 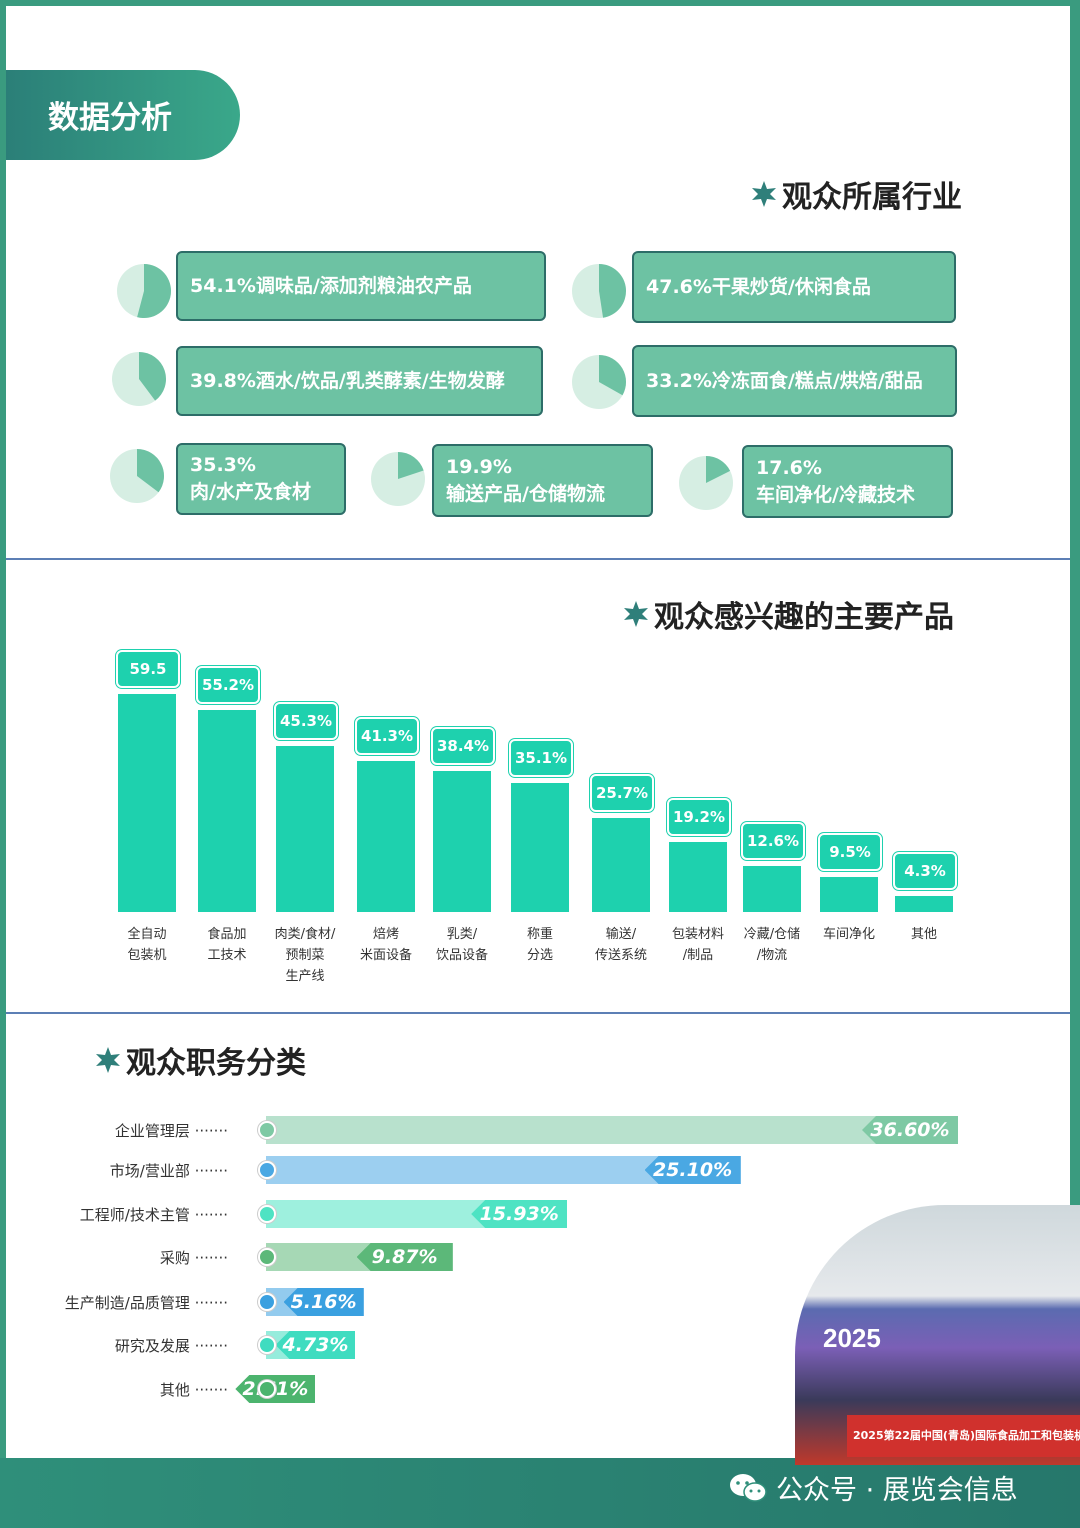 I want to click on industry-item: 33.2%冷冻面食/糕点/烘焙/甜品, so click(x=794, y=381).